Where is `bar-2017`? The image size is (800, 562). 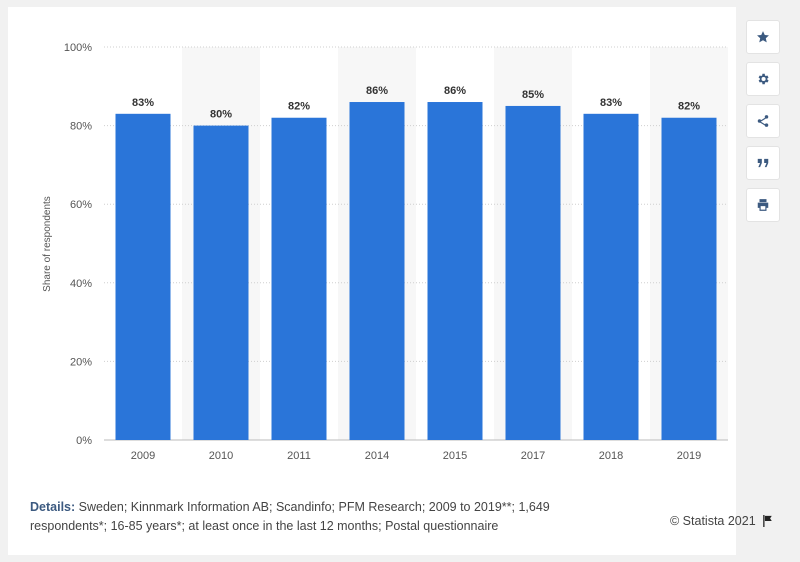 bar-2017 is located at coordinates (533, 272).